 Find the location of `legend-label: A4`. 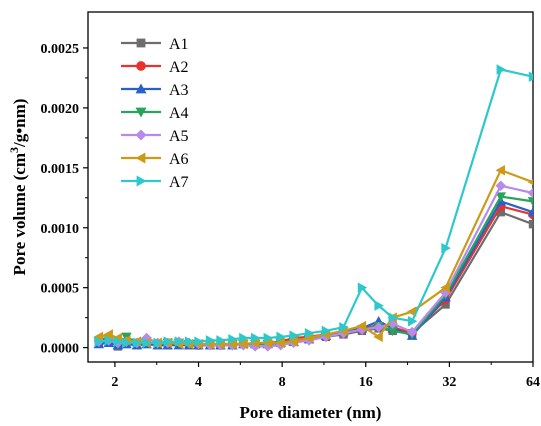

legend-label: A4 is located at coordinates (179, 113).